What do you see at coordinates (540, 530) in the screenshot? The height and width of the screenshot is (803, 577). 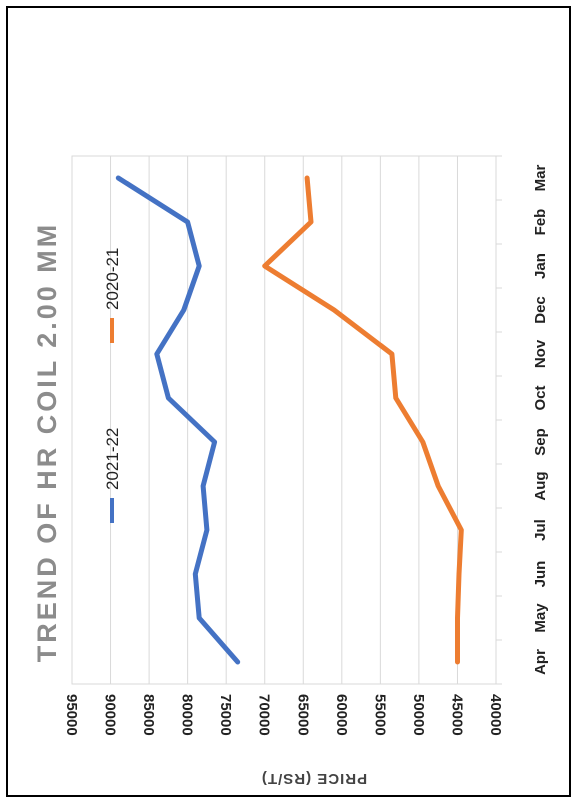 I see `category-label: Jul` at bounding box center [540, 530].